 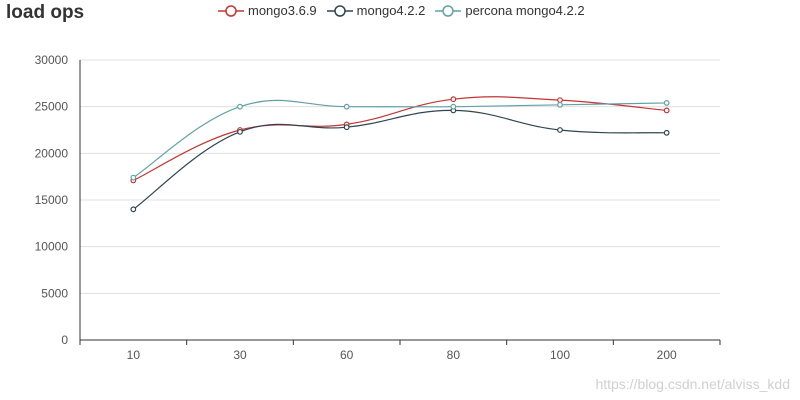 I want to click on y-tick-label: 0, so click(x=64, y=340).